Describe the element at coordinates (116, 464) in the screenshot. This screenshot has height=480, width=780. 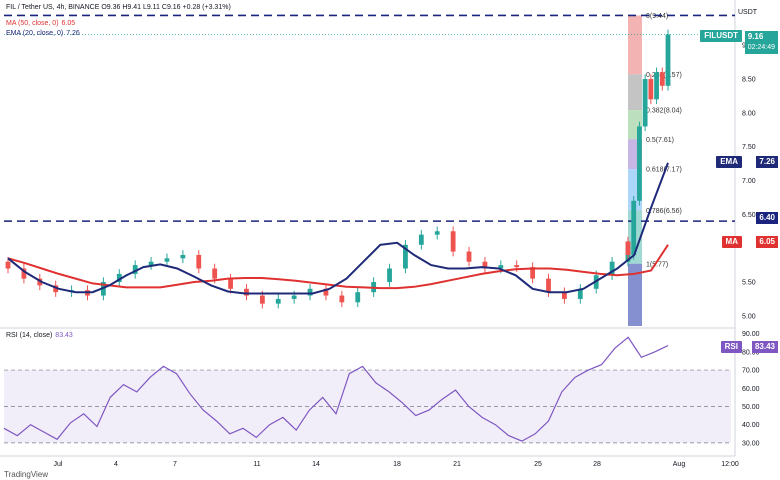
I see `time-tick-label: 4` at that location.